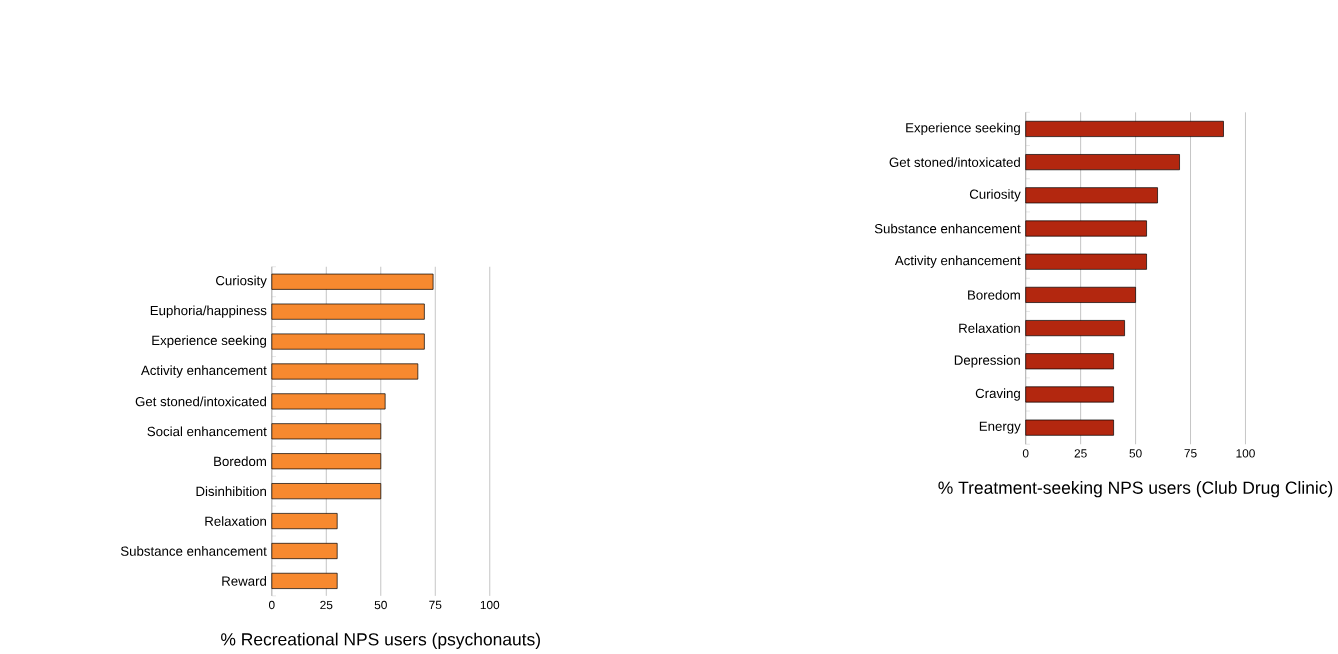 This screenshot has height=654, width=1338. Describe the element at coordinates (380, 641) in the screenshot. I see `x-axis-title: % Recreational NPS users (psychonauts)` at that location.